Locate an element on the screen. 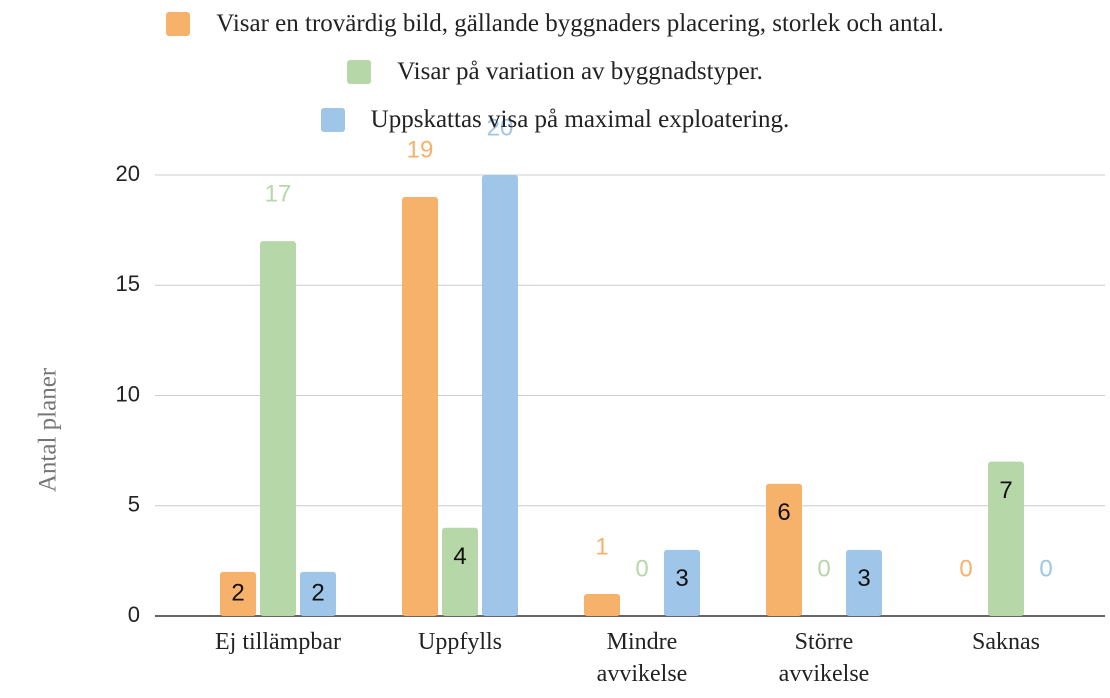 This screenshot has height=698, width=1110. x-tick-label: Större avvikelse is located at coordinates (824, 658).